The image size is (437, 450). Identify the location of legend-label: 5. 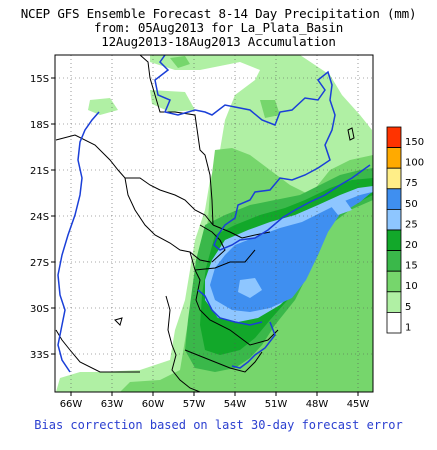
(408, 307).